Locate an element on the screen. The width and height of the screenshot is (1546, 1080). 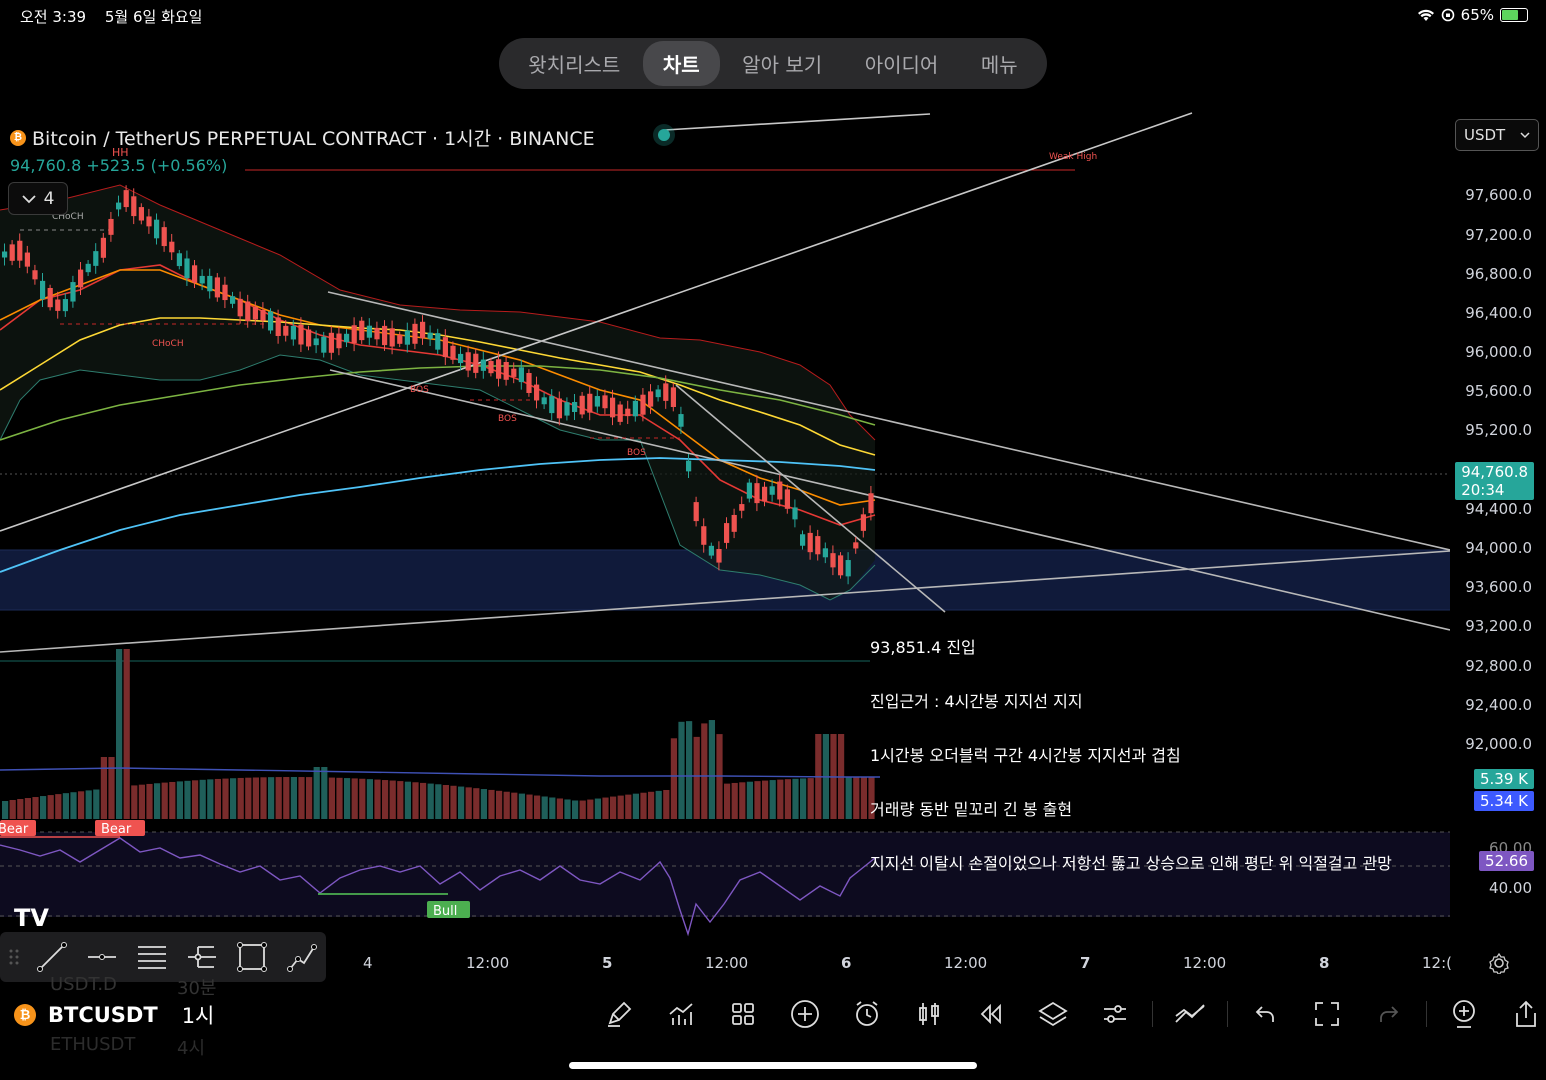
symbol-switcher: ₿ BTCUSDT 1시 is located at coordinates (114, 1015).